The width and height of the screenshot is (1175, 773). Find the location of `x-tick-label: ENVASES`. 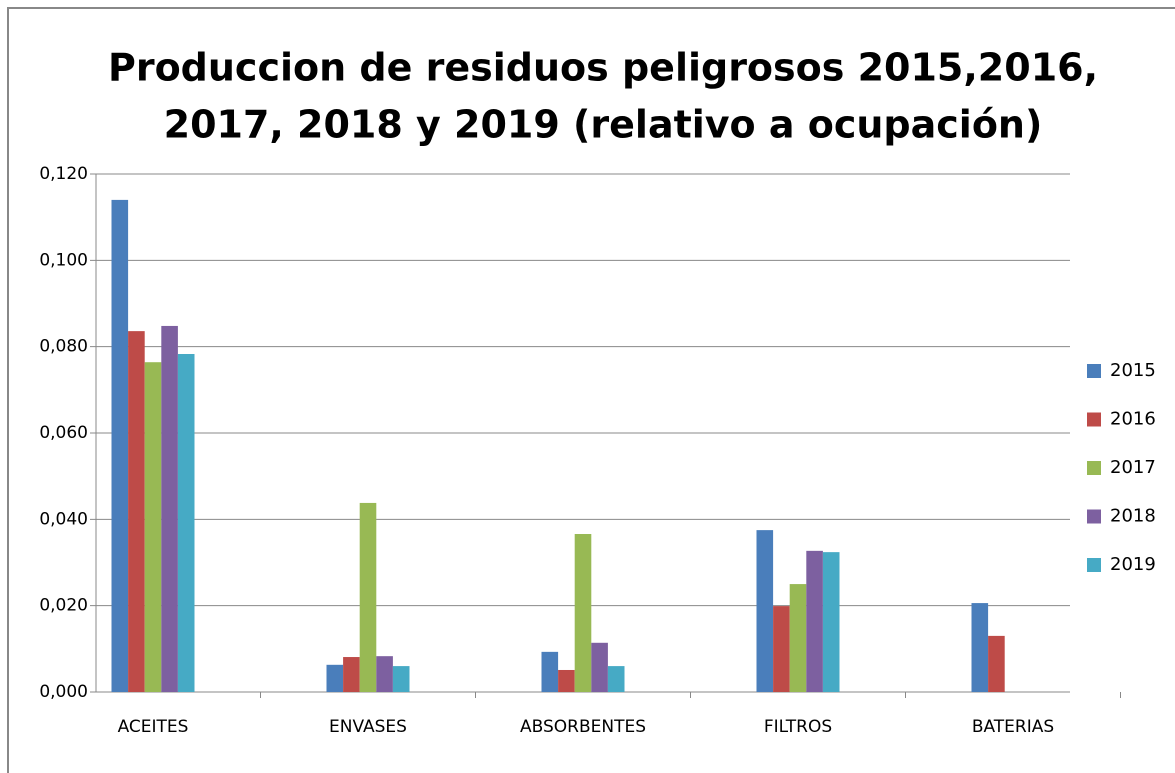

x-tick-label: ENVASES is located at coordinates (368, 727).